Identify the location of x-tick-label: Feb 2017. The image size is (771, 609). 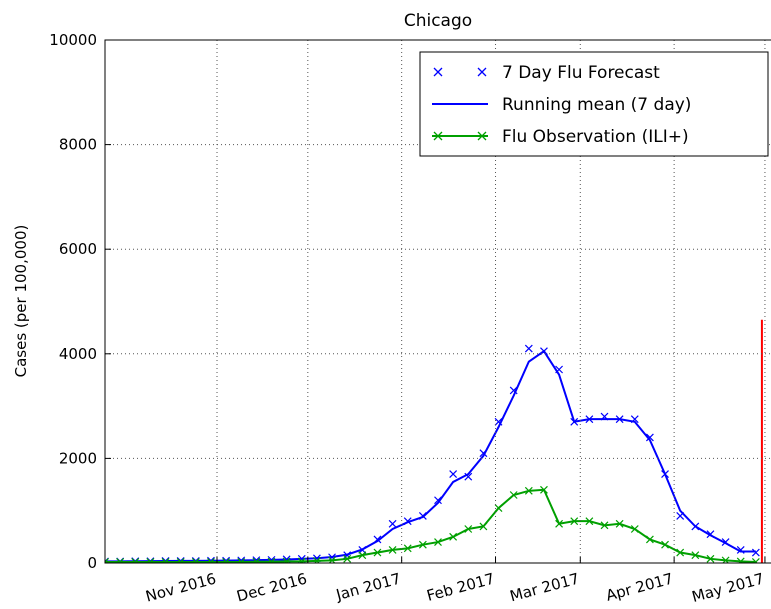
(461, 586).